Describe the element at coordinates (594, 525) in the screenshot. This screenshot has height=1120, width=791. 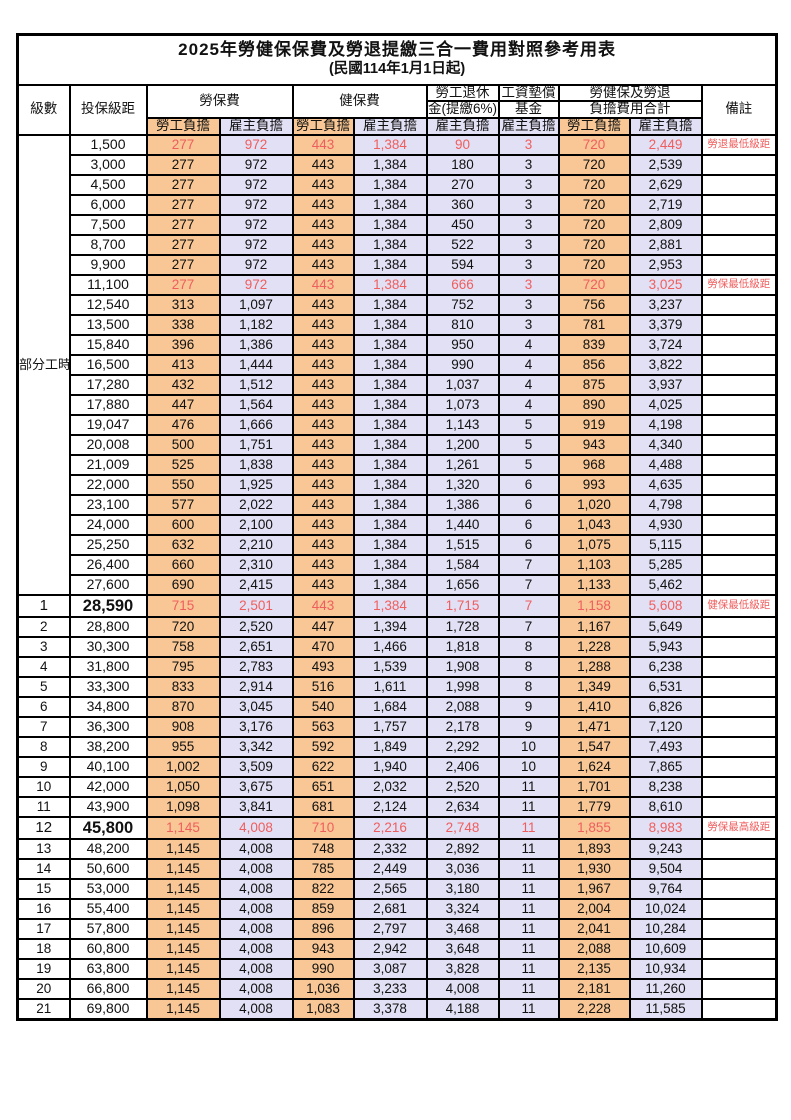
I see `total-employee-cell: 1,043` at that location.